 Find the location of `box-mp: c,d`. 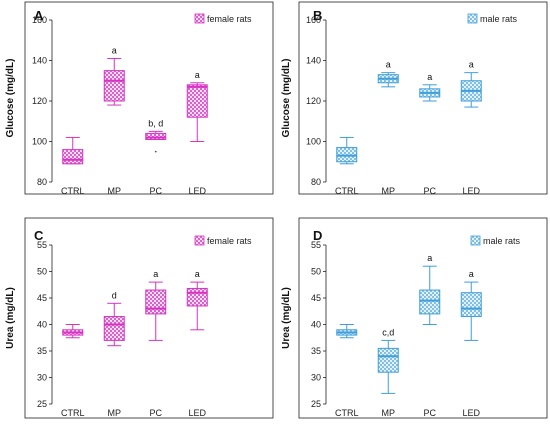

box-mp: c,d is located at coordinates (388, 360).